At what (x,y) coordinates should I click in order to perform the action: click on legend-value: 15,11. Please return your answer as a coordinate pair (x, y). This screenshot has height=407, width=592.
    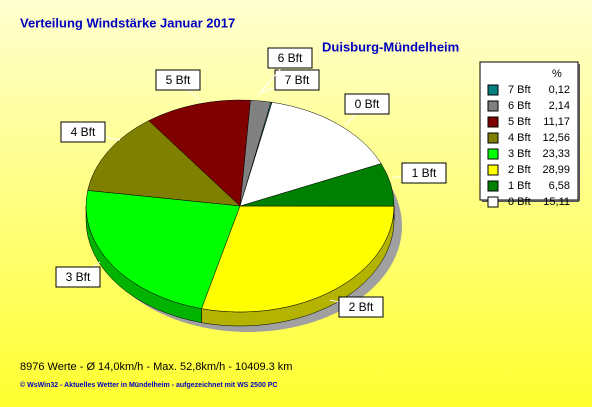
    Looking at the image, I should click on (556, 202).